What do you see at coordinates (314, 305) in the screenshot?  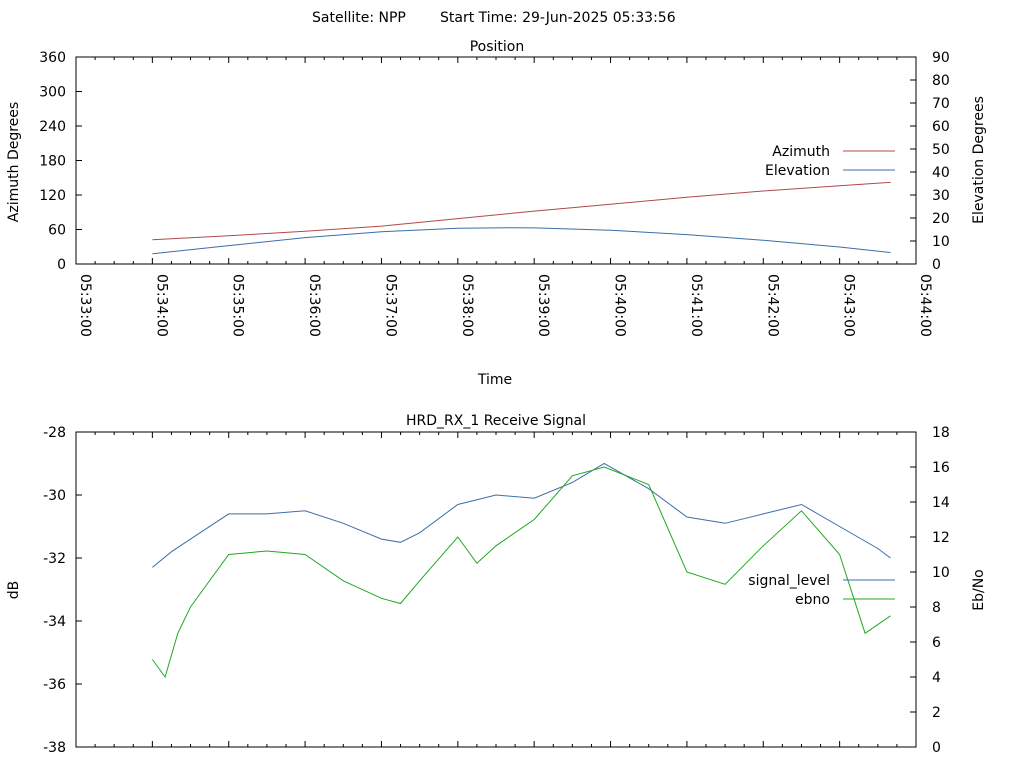 I see `position-x-tick-label: 05:36:00` at bounding box center [314, 305].